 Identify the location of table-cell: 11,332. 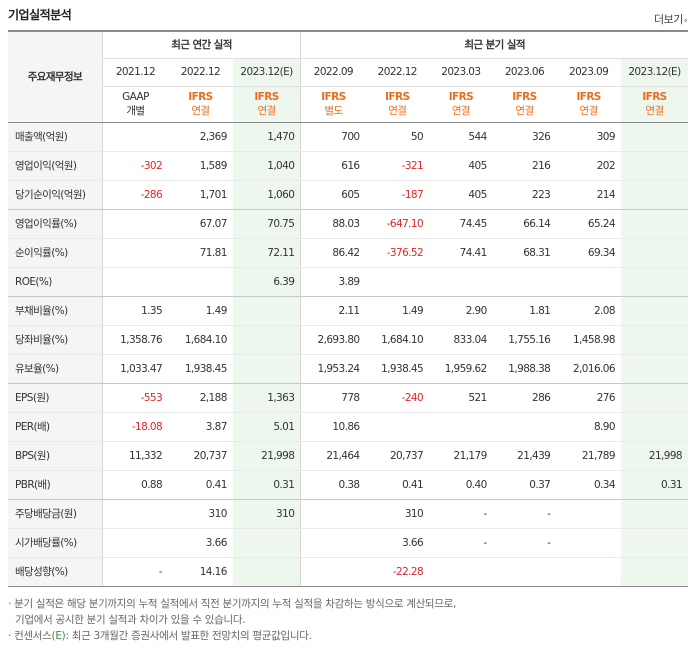
(135, 456).